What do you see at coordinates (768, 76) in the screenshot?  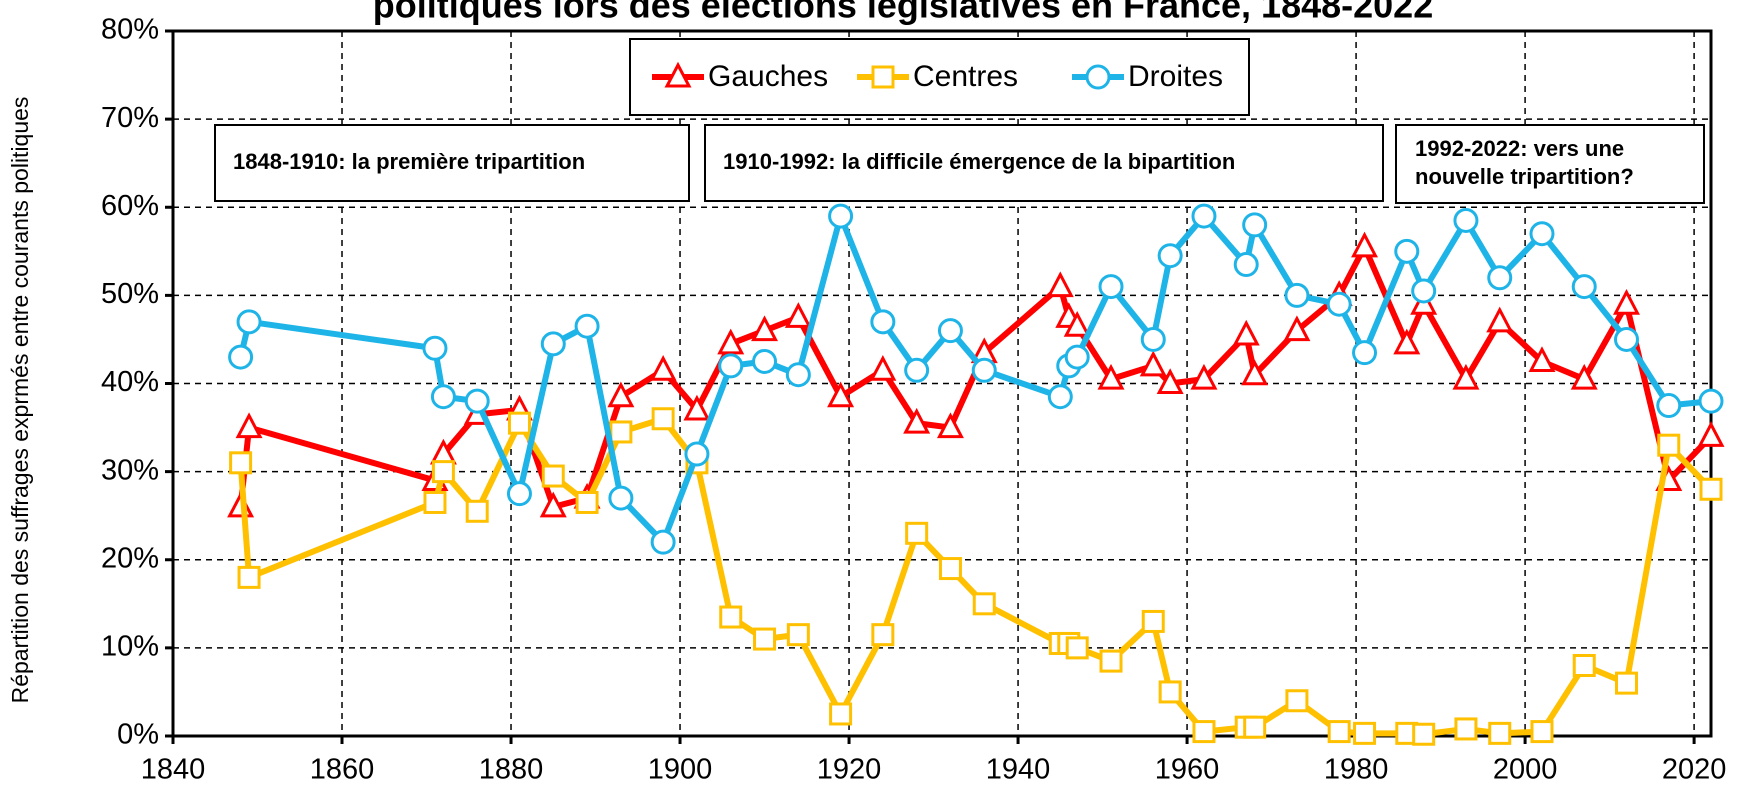 I see `legend-label: Gauches` at bounding box center [768, 76].